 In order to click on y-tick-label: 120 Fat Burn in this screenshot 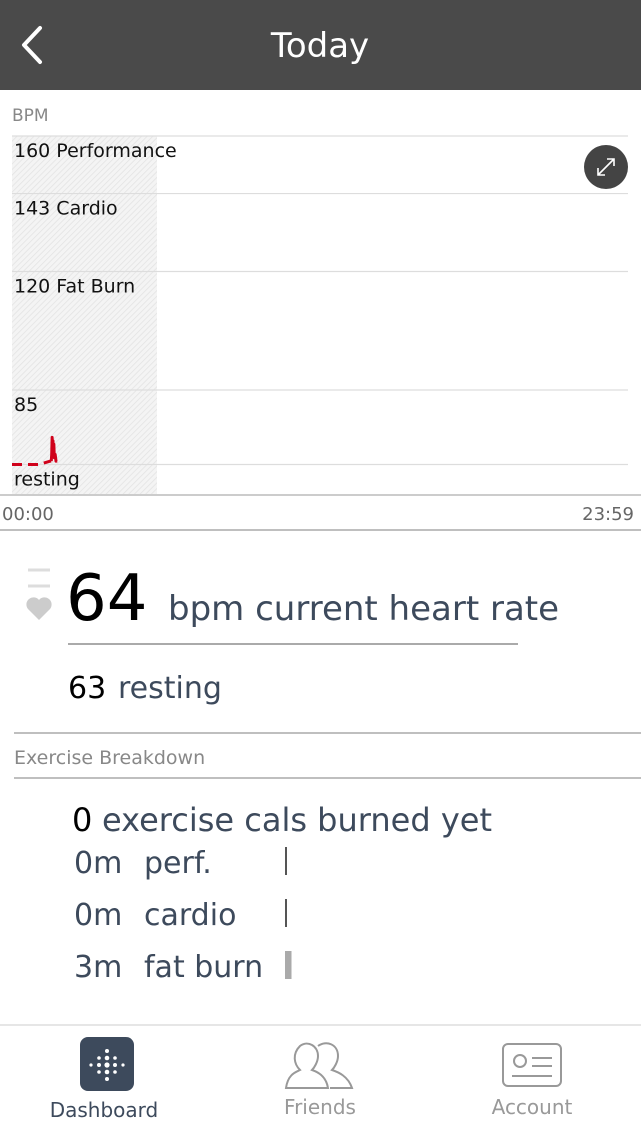, I will do `click(74, 286)`.